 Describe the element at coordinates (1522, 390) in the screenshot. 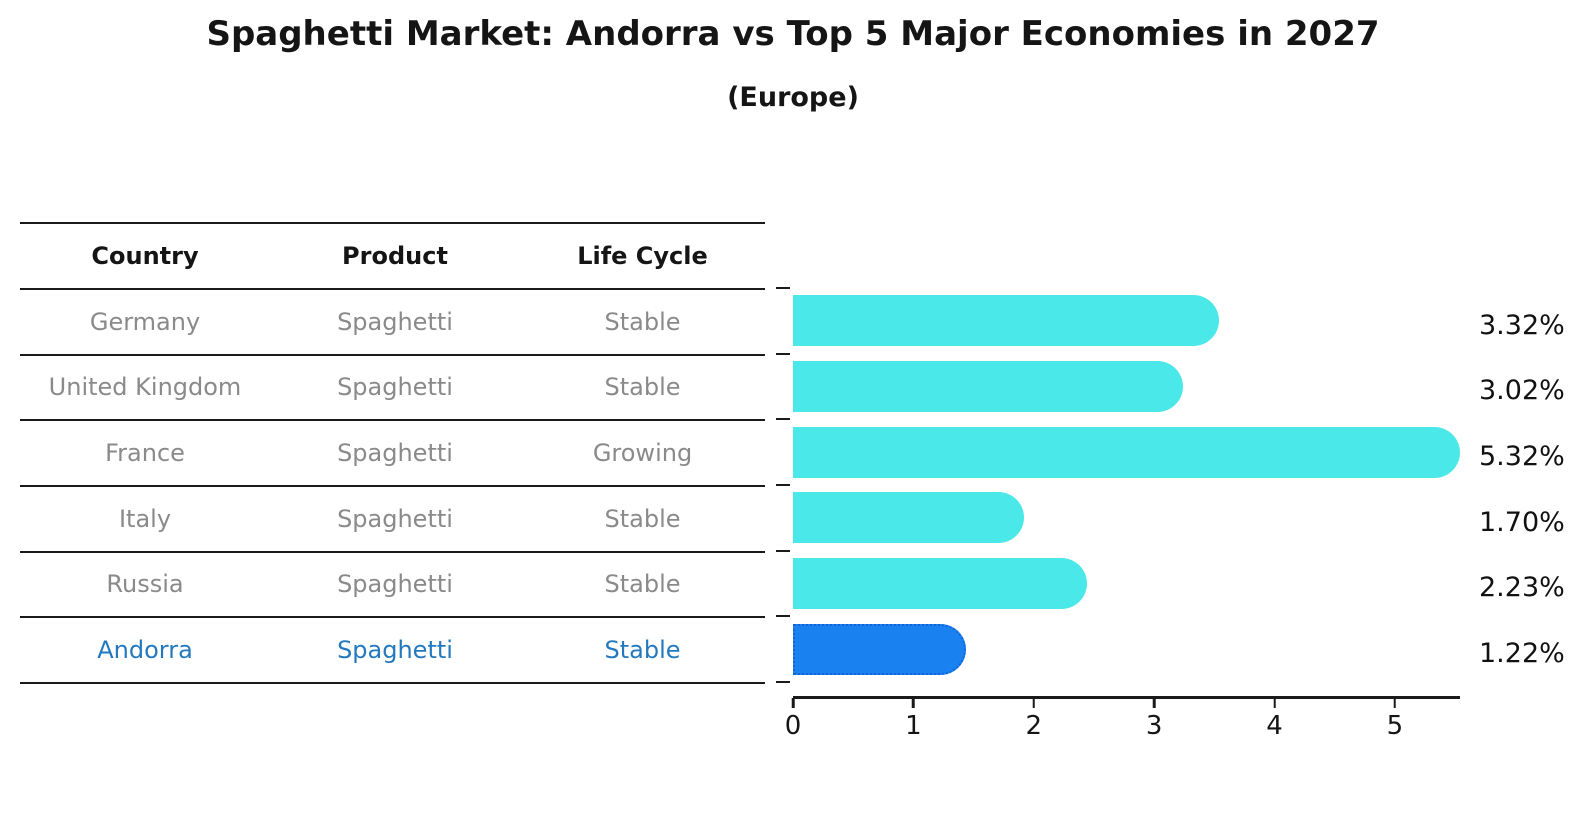

I see `value-label-united-kingdom: 3.02%` at that location.